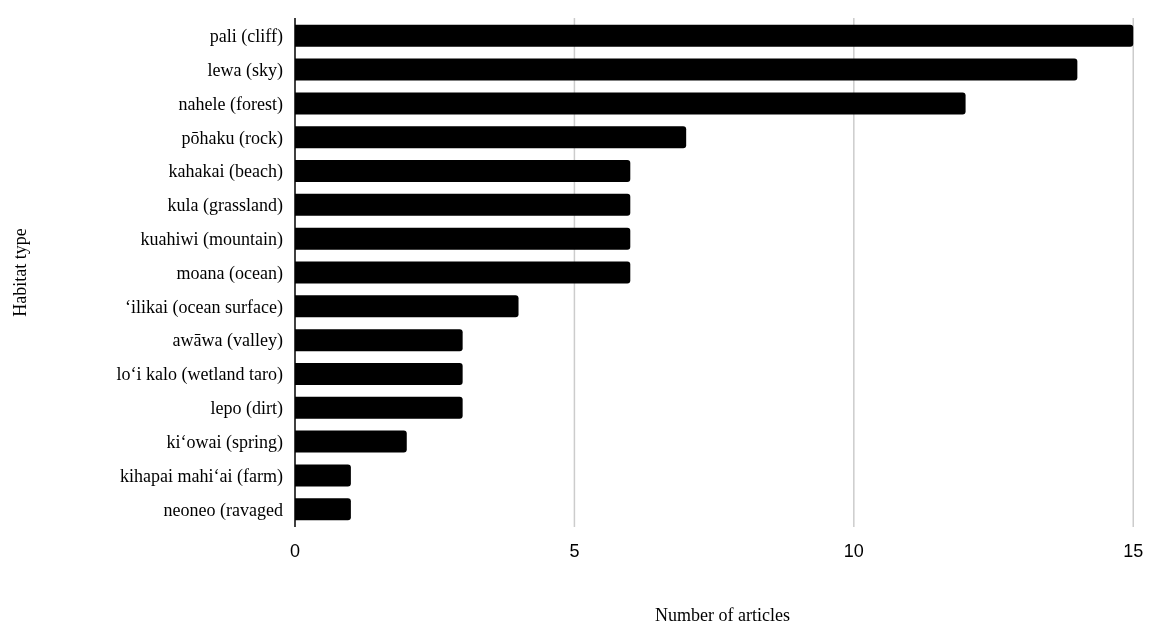  What do you see at coordinates (20, 272) in the screenshot?
I see `y-axis-title: Habitat type` at bounding box center [20, 272].